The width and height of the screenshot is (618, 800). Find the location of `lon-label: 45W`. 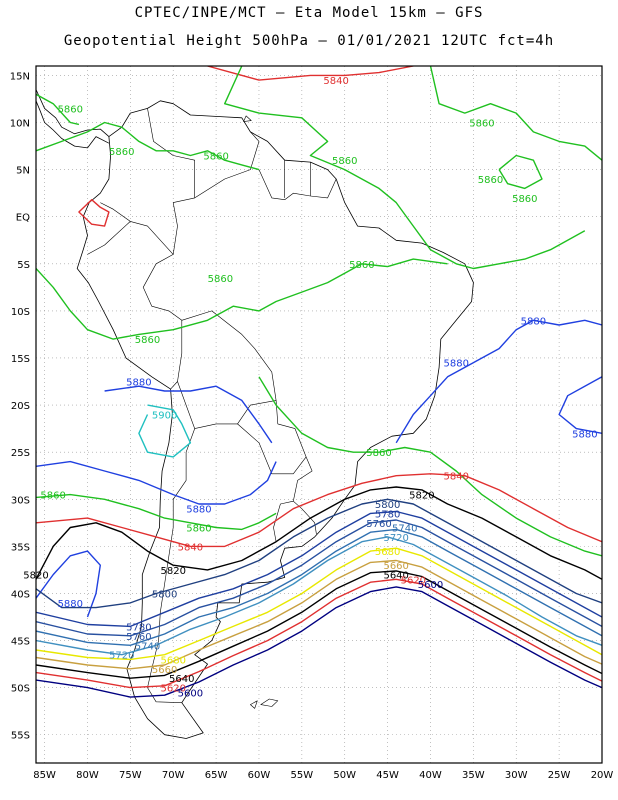

lon-label: 45W is located at coordinates (387, 775).